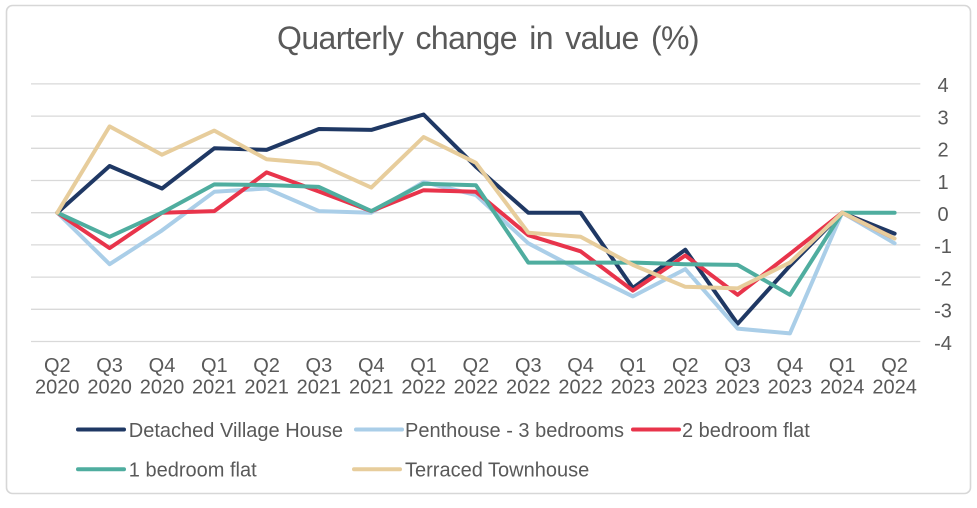 Image resolution: width=977 pixels, height=508 pixels. Describe the element at coordinates (497, 471) in the screenshot. I see `svg-text: Terraced Townhouse` at that location.